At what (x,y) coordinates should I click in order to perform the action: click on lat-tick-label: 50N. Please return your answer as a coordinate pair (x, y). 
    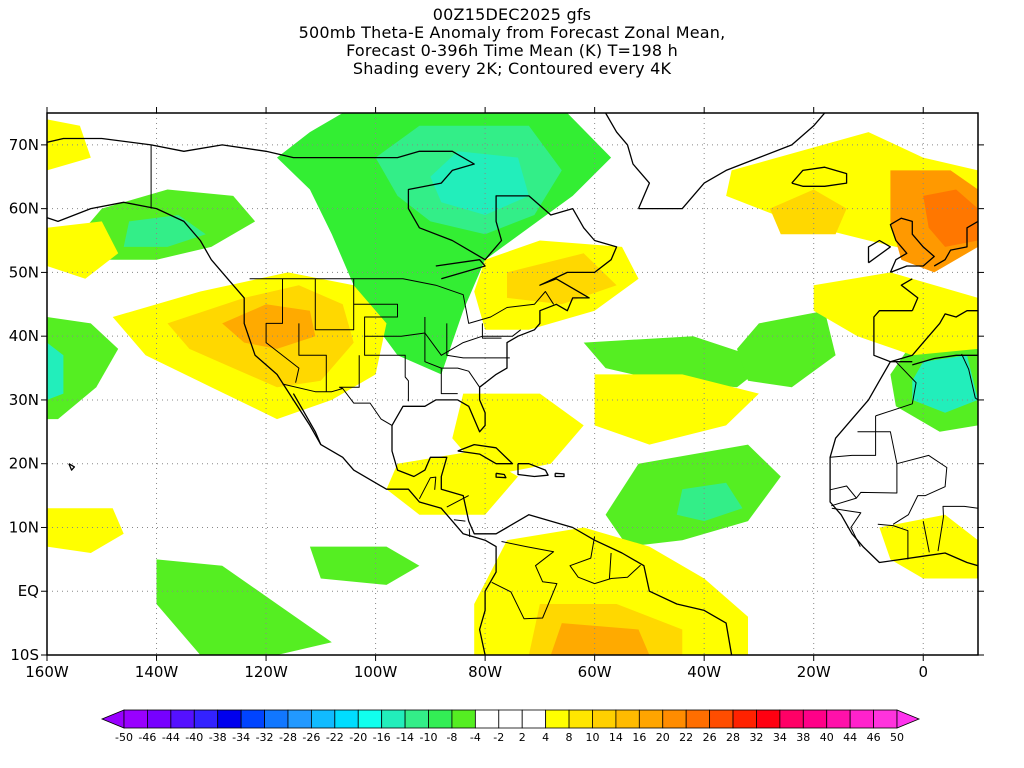
    Looking at the image, I should click on (24, 272).